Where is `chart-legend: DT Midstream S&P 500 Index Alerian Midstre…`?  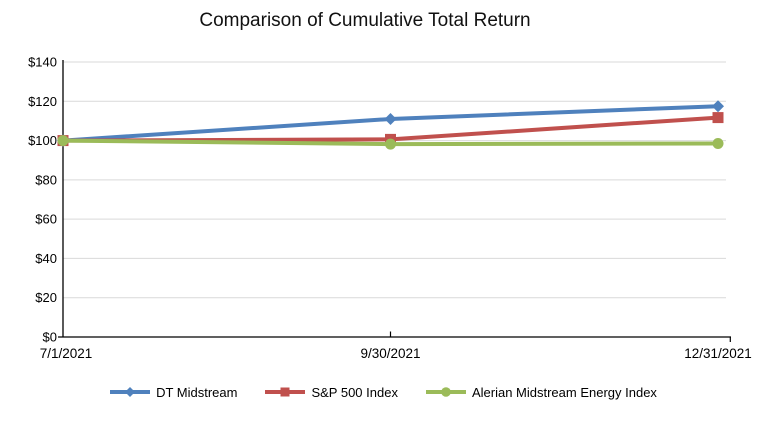 chart-legend: DT Midstream S&P 500 Index Alerian Midstre… is located at coordinates (383, 392).